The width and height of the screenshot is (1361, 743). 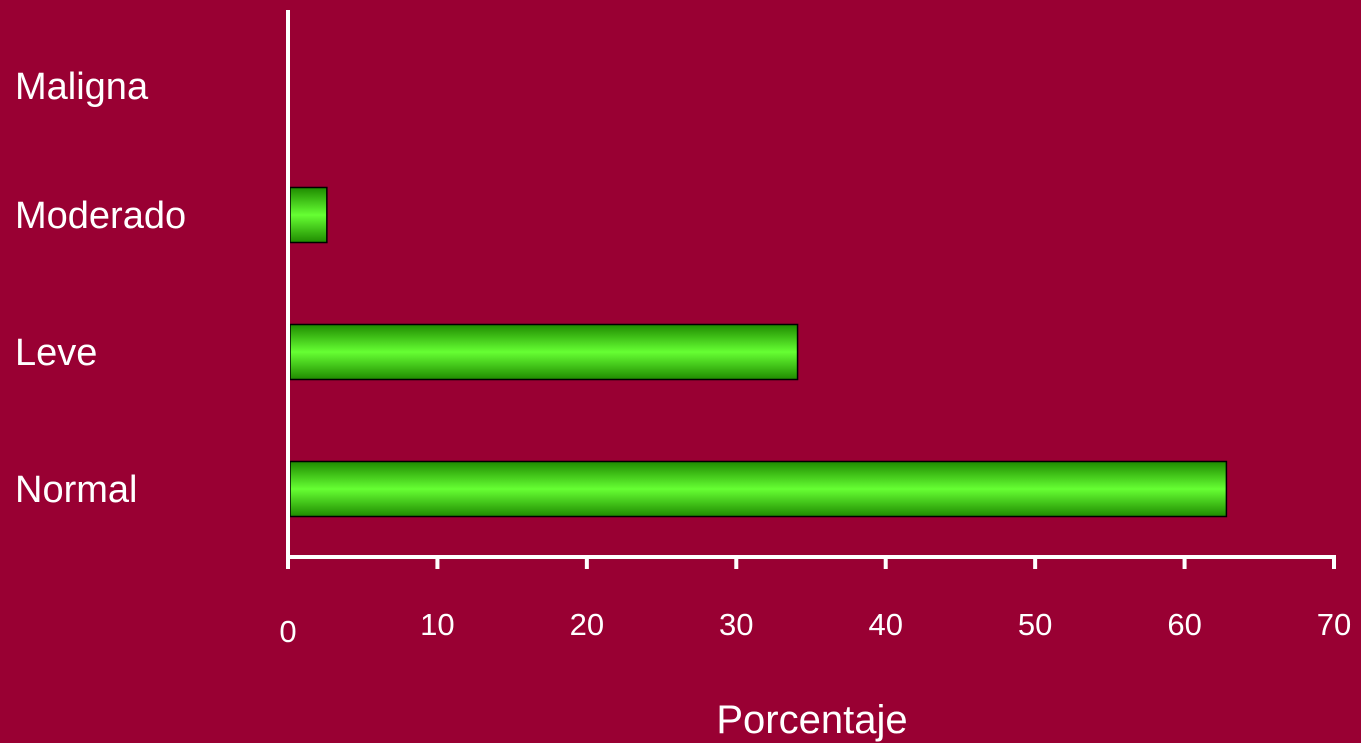 What do you see at coordinates (758, 489) in the screenshot?
I see `bar-normal` at bounding box center [758, 489].